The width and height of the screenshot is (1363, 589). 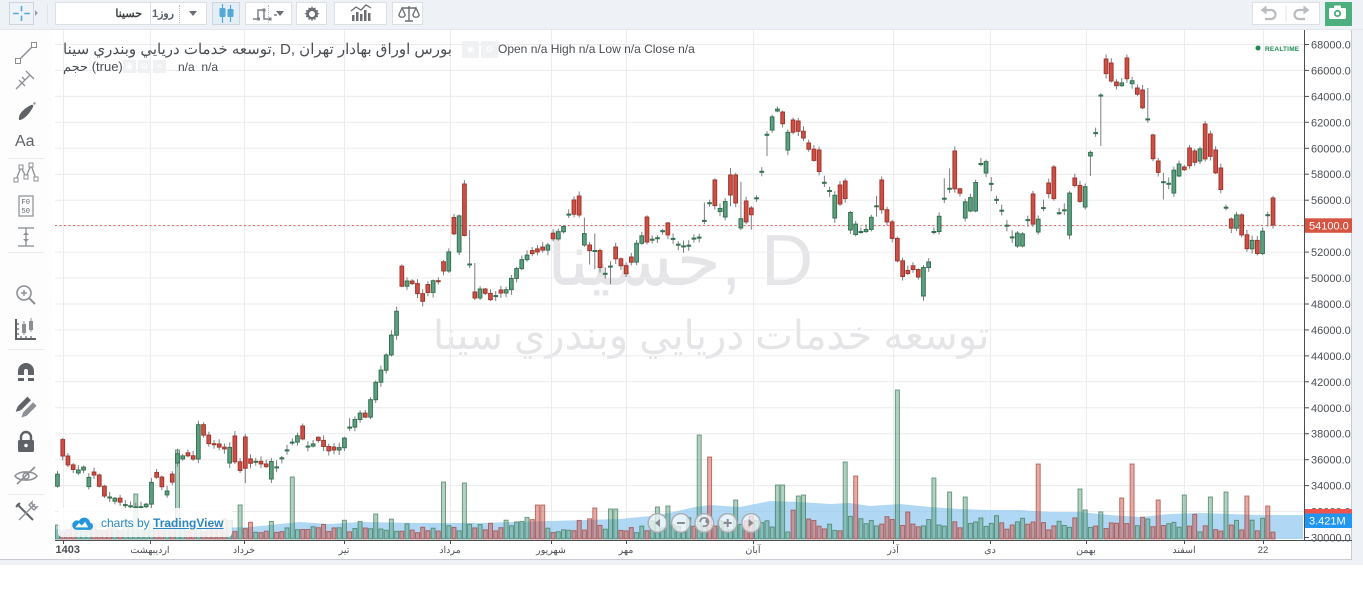 What do you see at coordinates (1331, 71) in the screenshot?
I see `svg-text: 66000.0` at bounding box center [1331, 71].